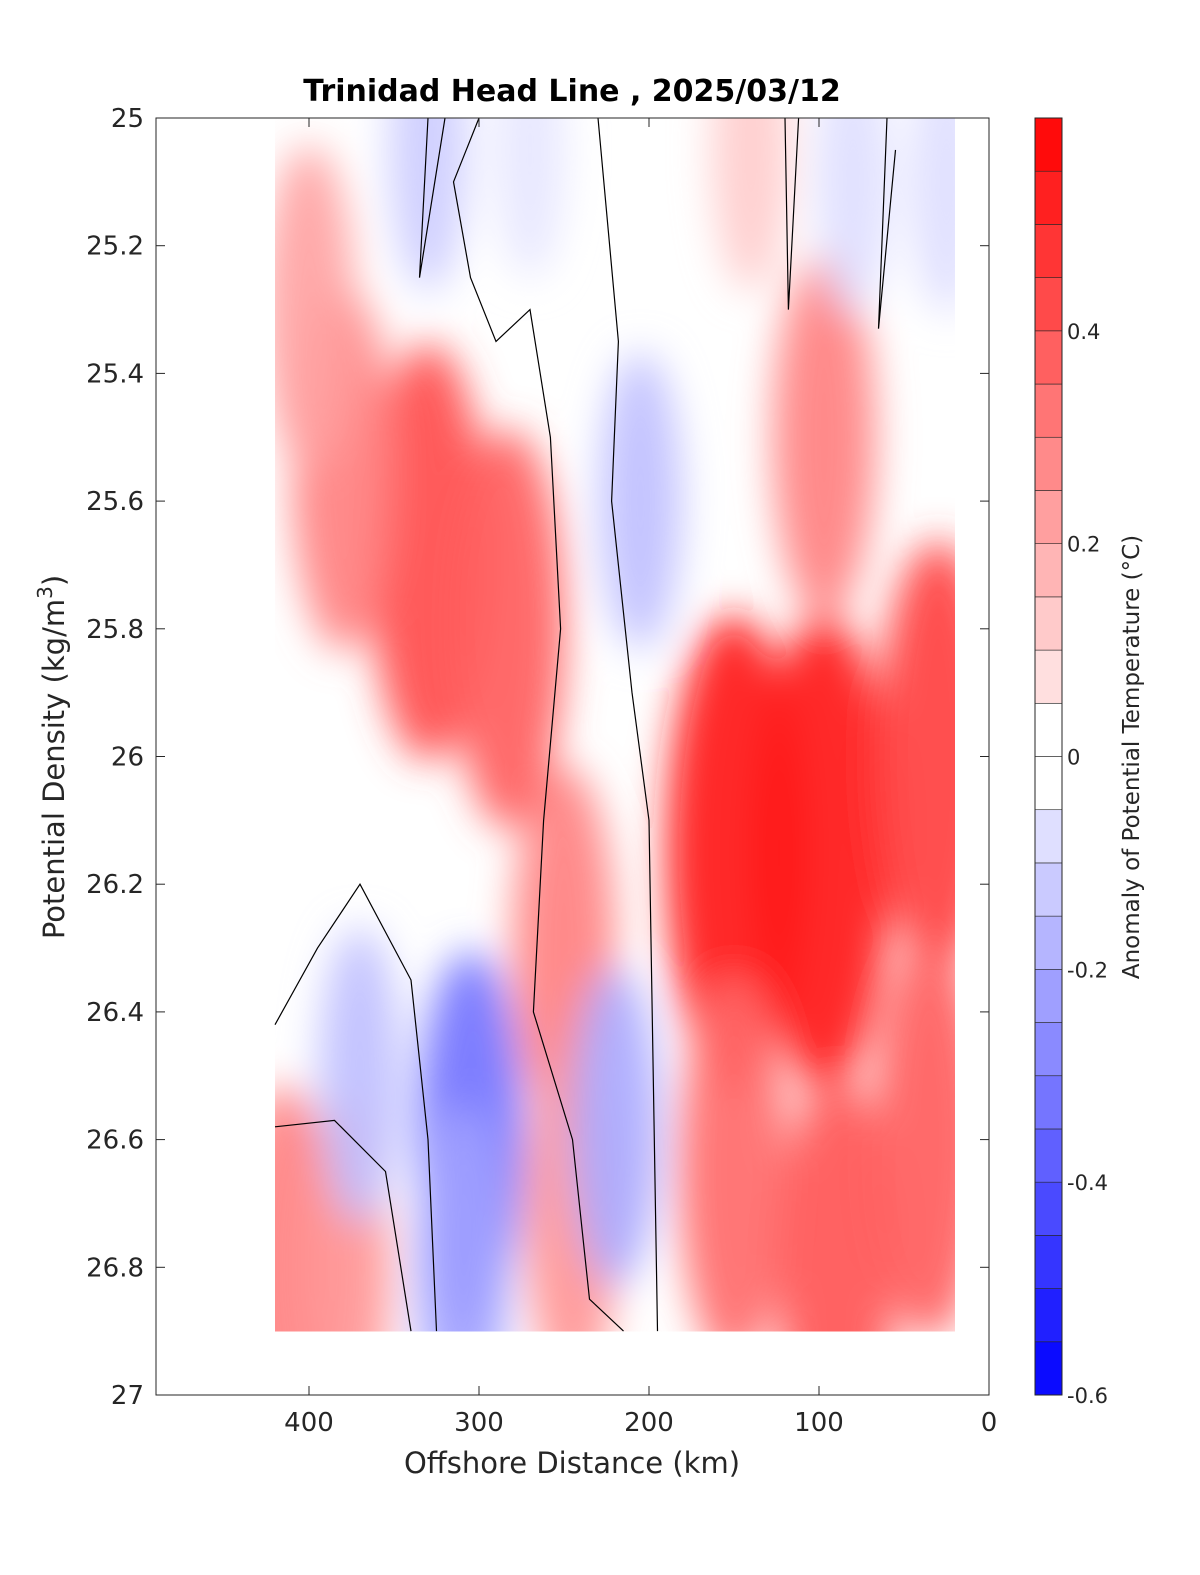  What do you see at coordinates (115, 1141) in the screenshot?
I see `y-tick-label: 26.6` at bounding box center [115, 1141].